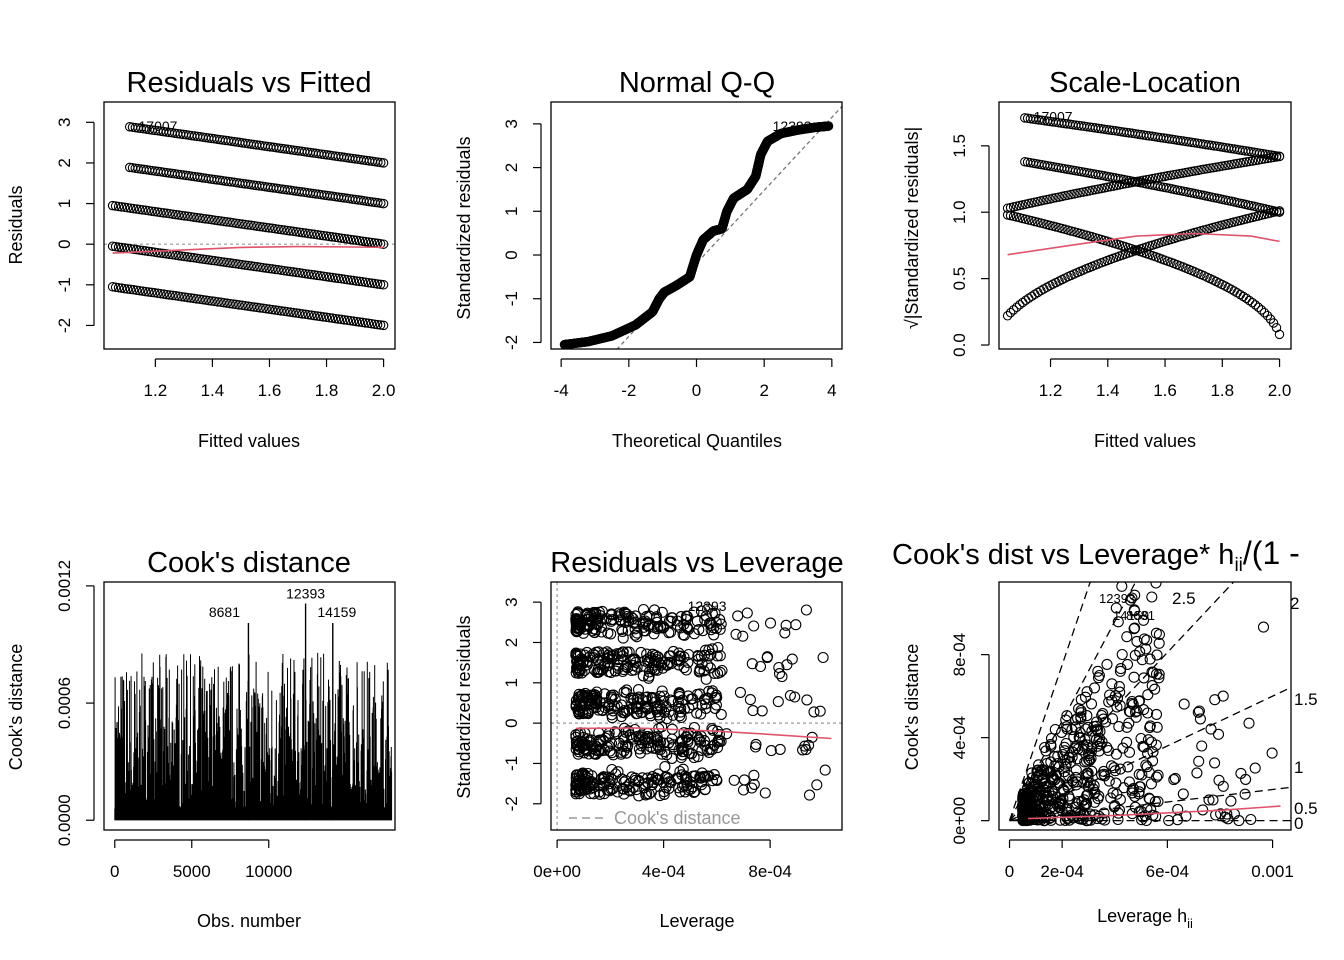 This screenshot has width=1344, height=960. I want to click on plot-frame, so click(696, 706).